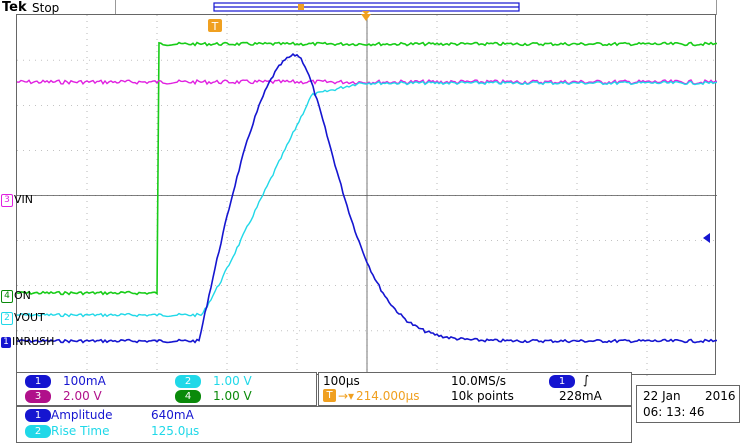 The image size is (740, 443). Describe the element at coordinates (706, 238) in the screenshot. I see `trigger-level-icon` at that location.